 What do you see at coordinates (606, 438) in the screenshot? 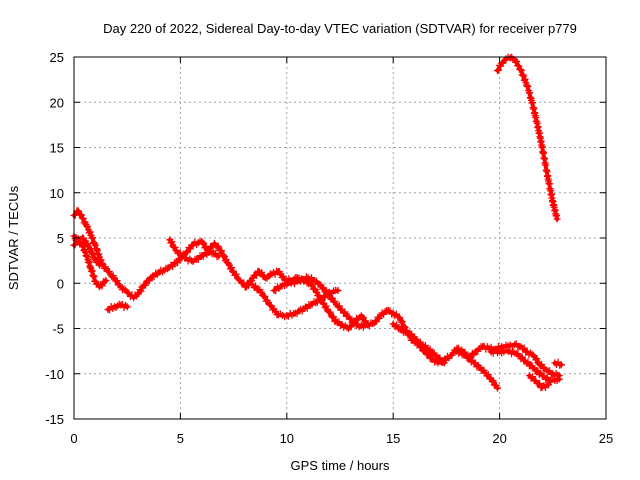
I see `x-tick-label: 25` at bounding box center [606, 438].